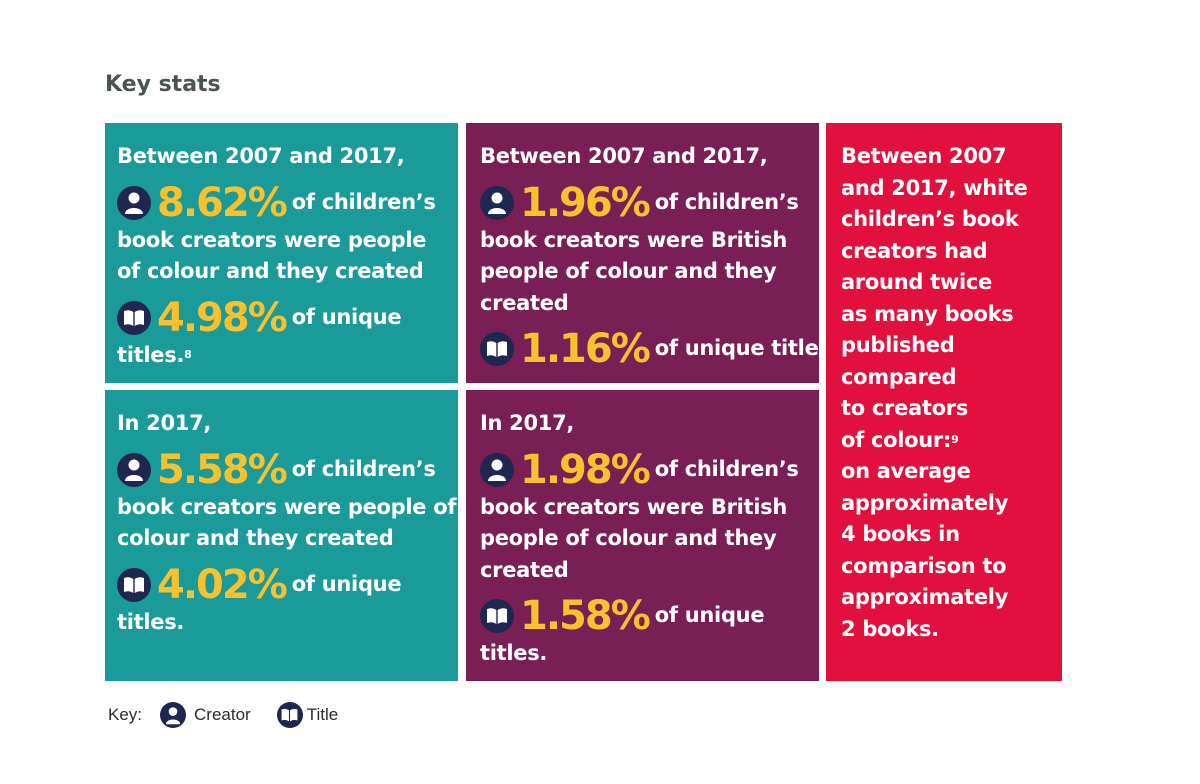 The image size is (1200, 784). What do you see at coordinates (222, 202) in the screenshot?
I see `stat-value: 8.62%` at bounding box center [222, 202].